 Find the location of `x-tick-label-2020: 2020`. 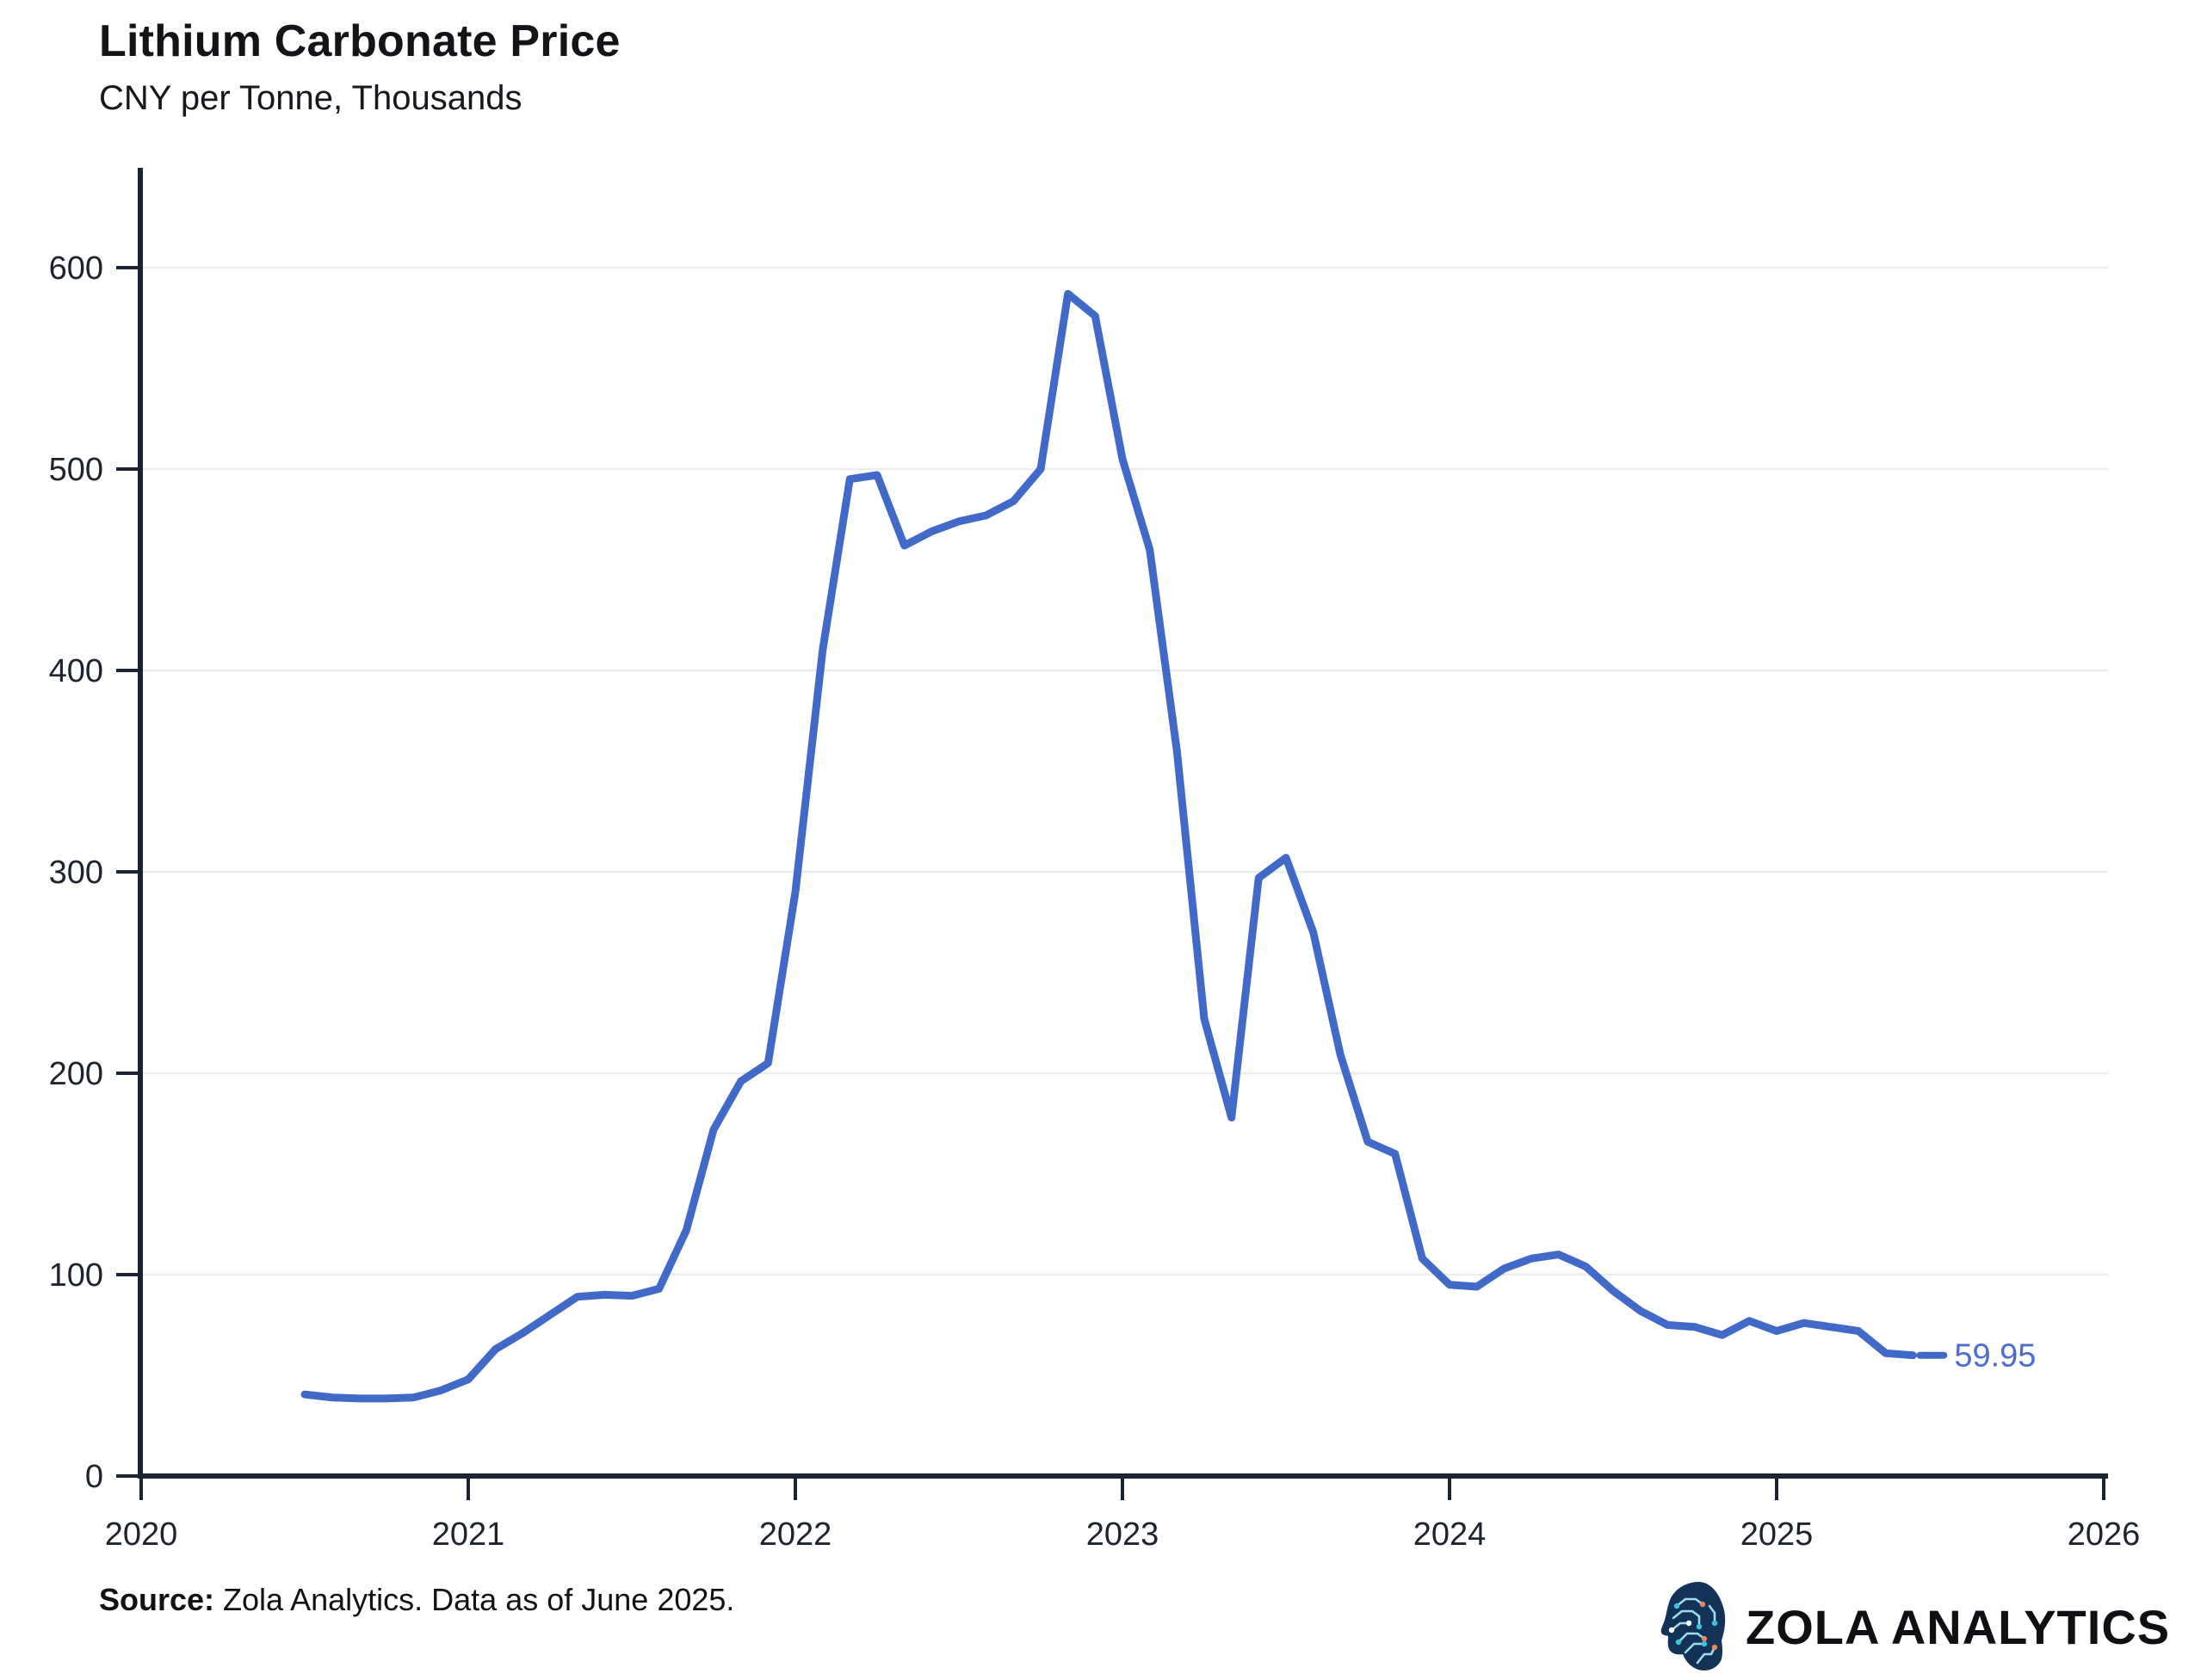

x-tick-label-2020: 2020 is located at coordinates (141, 1534).